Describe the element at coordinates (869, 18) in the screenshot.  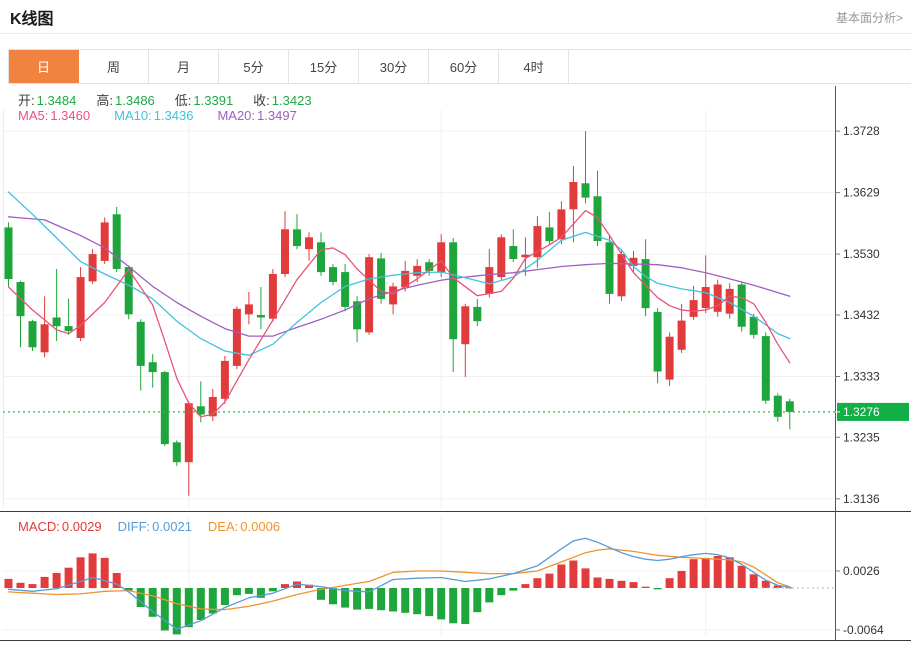
I see `fundamental-analysis-link: 基本面分析>` at that location.